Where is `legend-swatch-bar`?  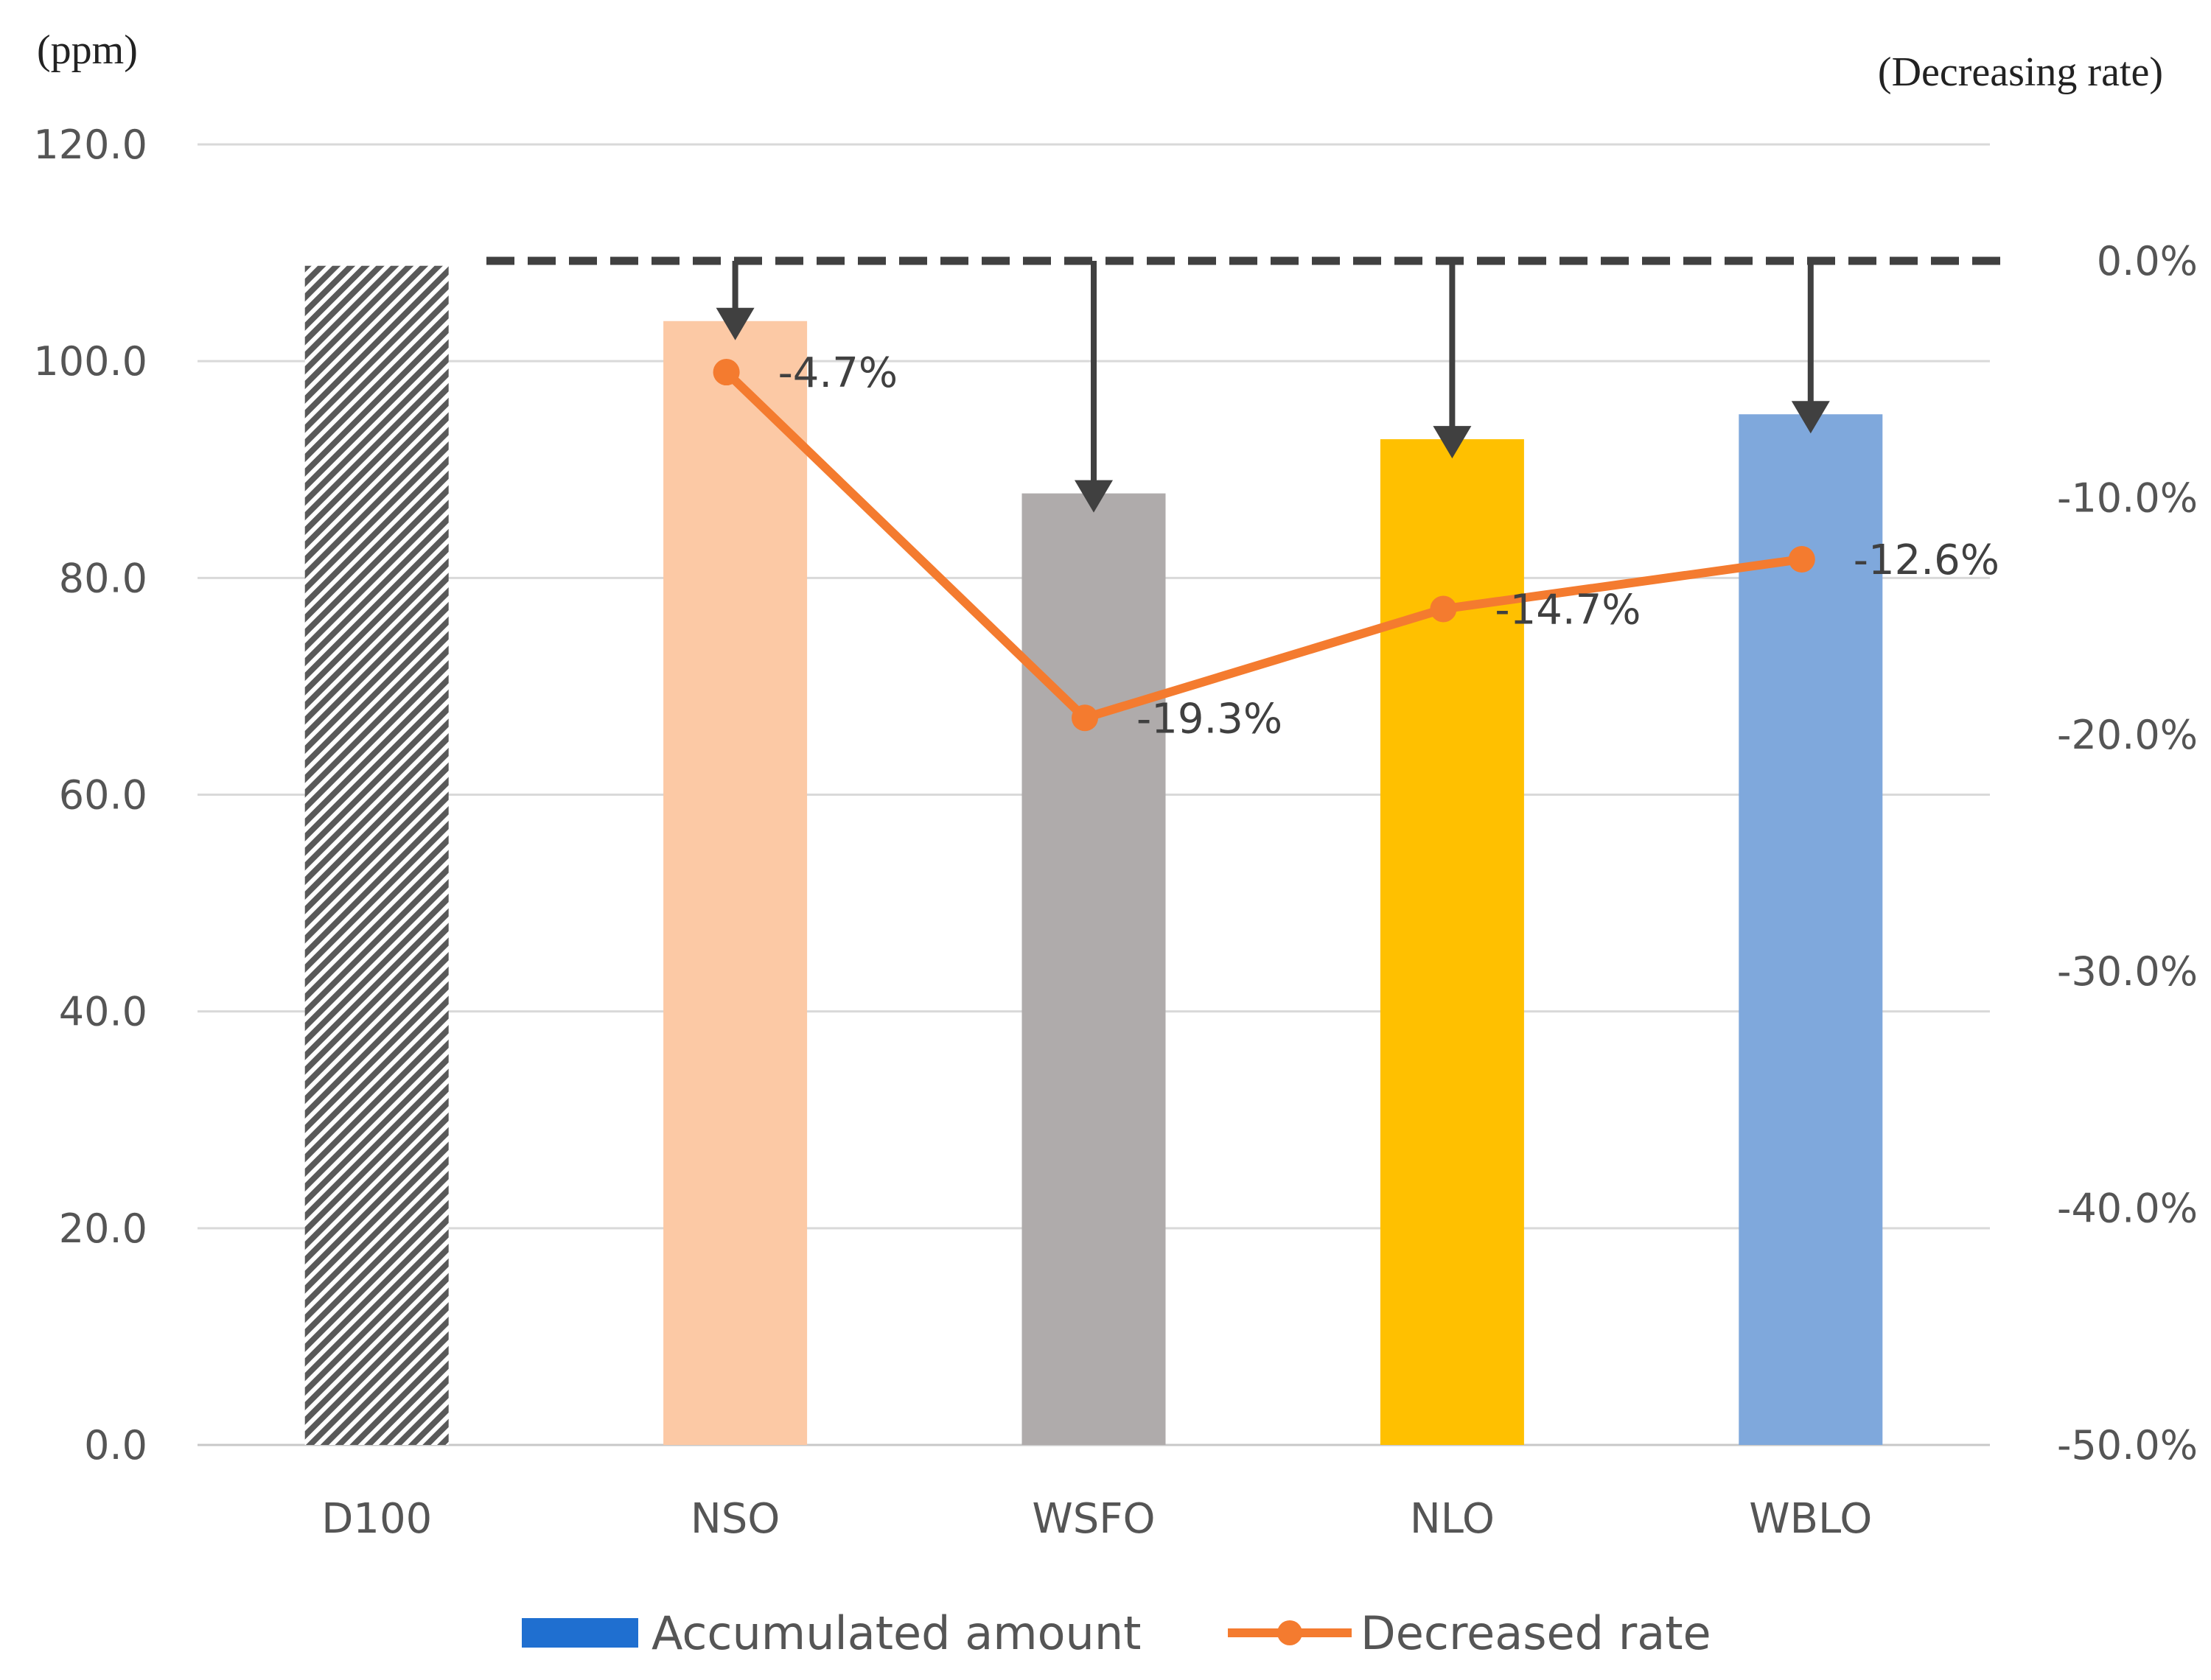
legend-swatch-bar is located at coordinates (580, 1633).